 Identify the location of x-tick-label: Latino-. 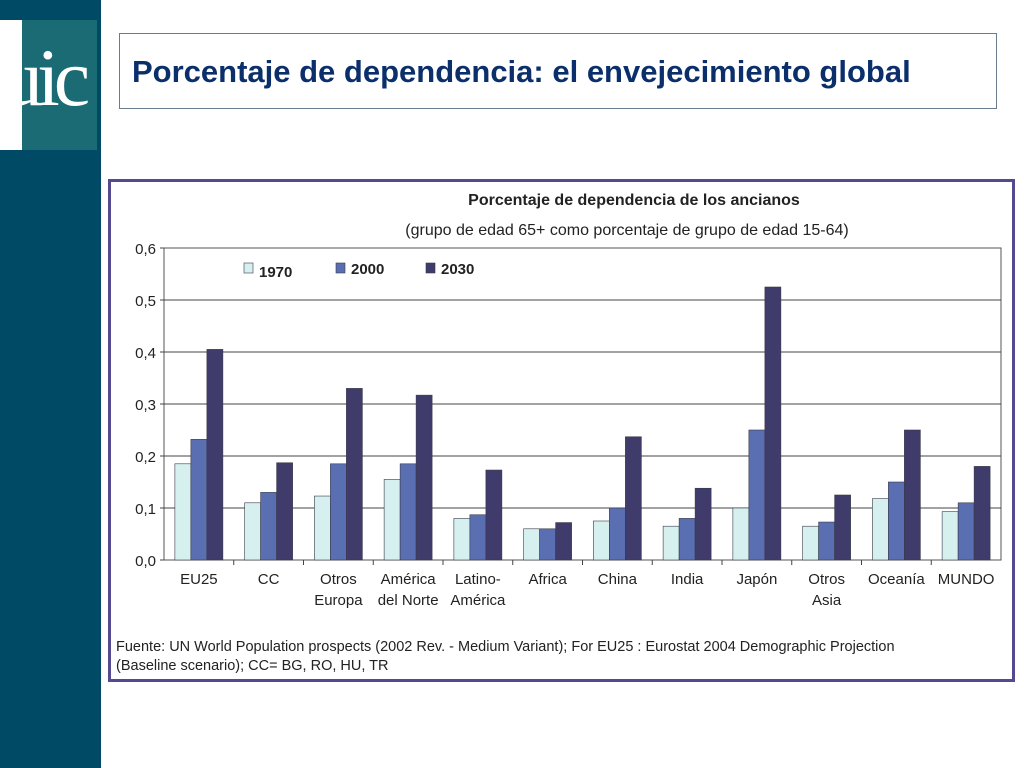
(478, 579).